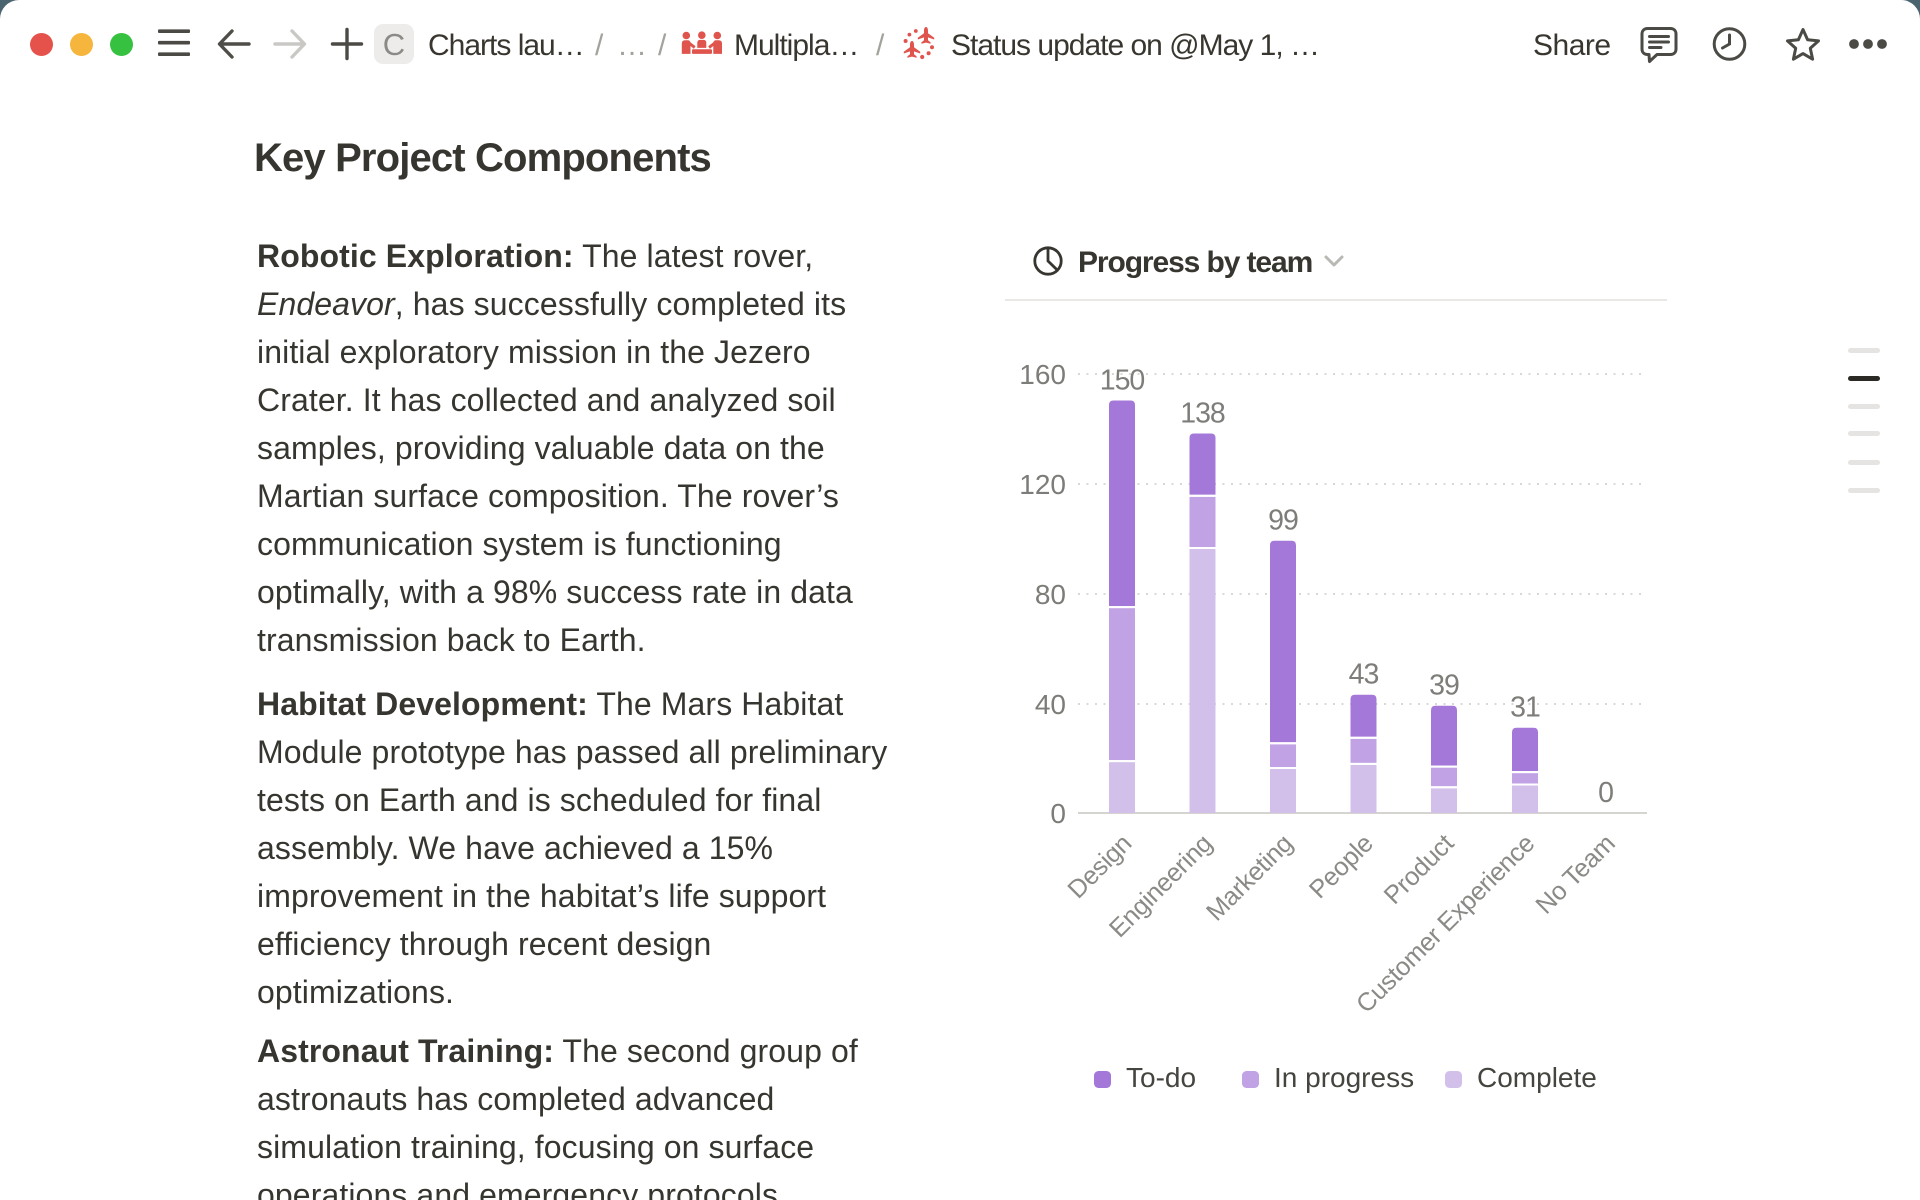 This screenshot has height=1200, width=1920. What do you see at coordinates (1364, 675) in the screenshot?
I see `svg-text: 43` at bounding box center [1364, 675].